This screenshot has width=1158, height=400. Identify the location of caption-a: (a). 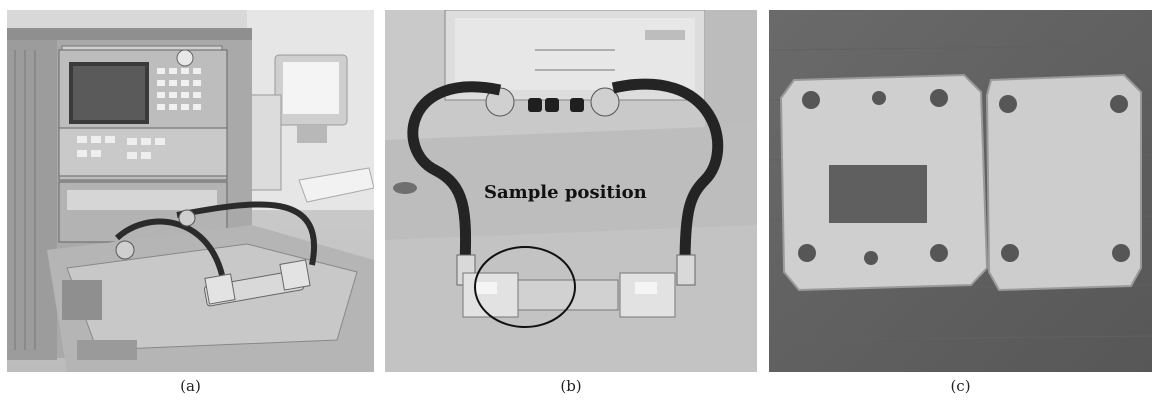
(190, 386).